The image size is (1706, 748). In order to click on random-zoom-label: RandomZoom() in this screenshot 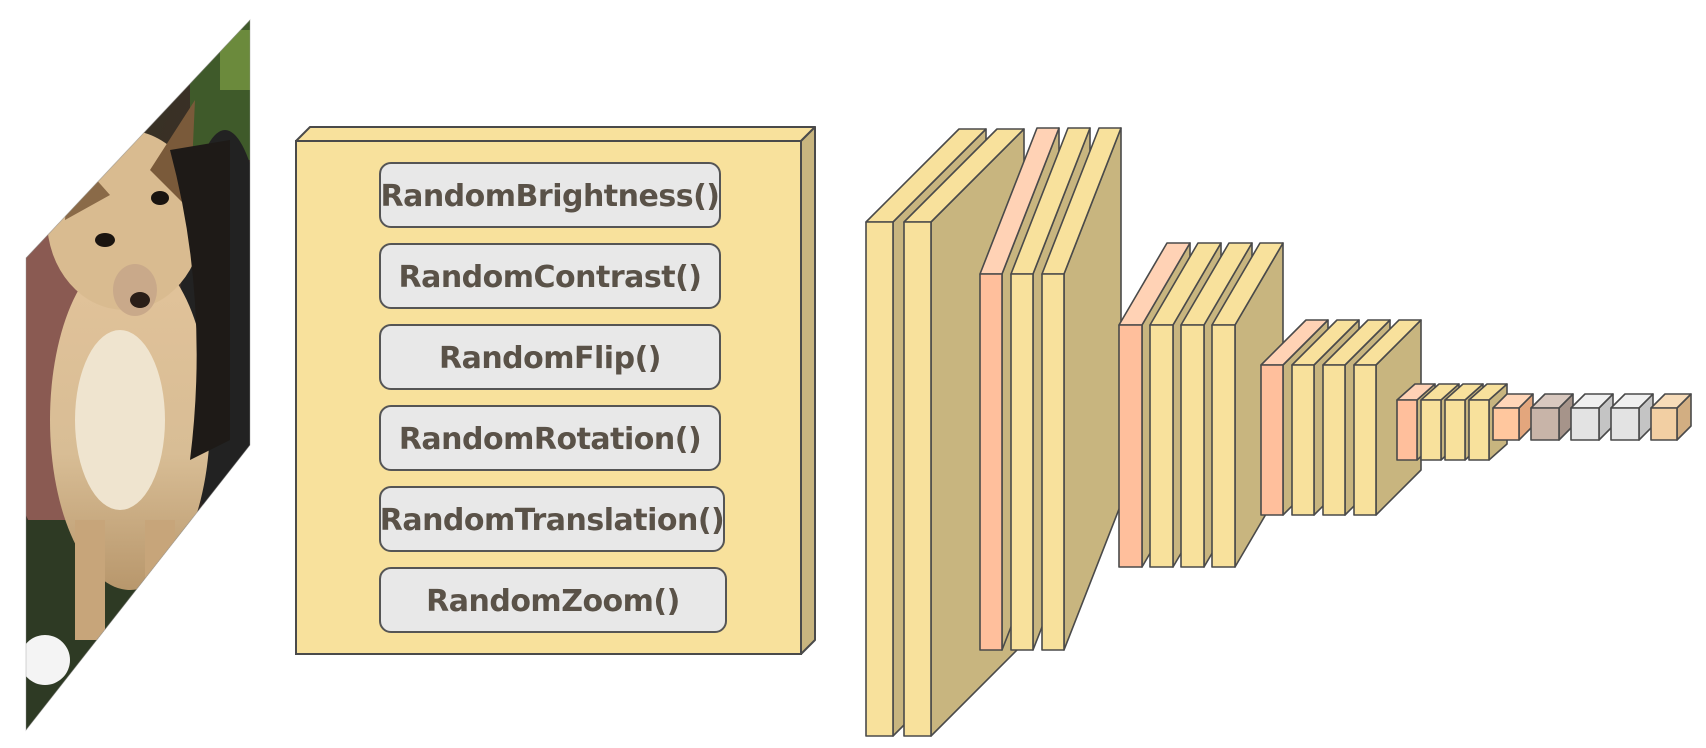, I will do `click(553, 601)`.